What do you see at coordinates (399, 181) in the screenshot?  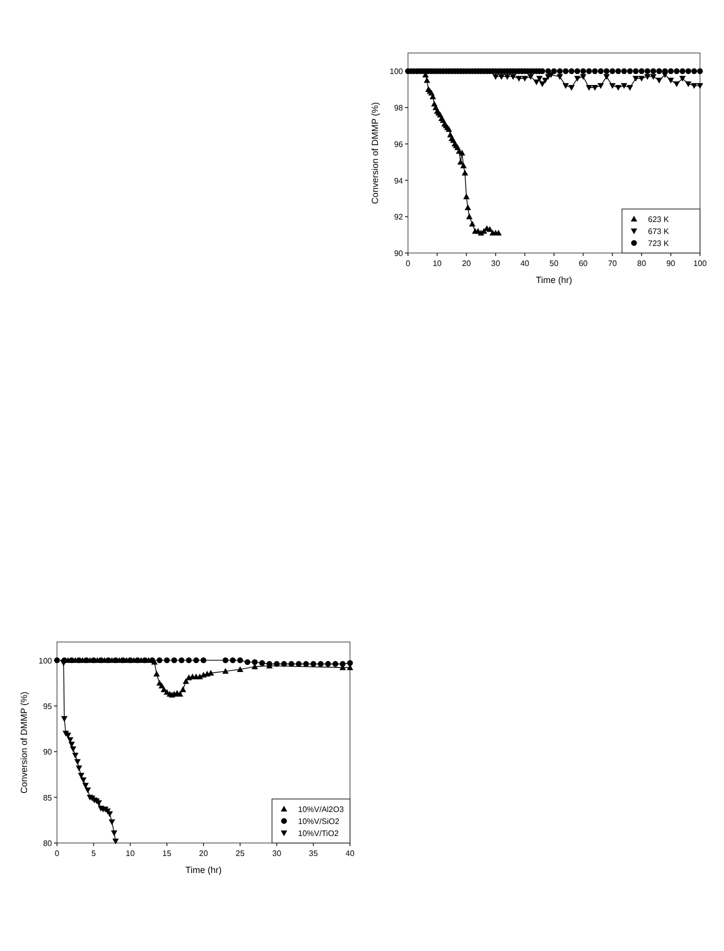 I see `y-tick-label: 94` at bounding box center [399, 181].